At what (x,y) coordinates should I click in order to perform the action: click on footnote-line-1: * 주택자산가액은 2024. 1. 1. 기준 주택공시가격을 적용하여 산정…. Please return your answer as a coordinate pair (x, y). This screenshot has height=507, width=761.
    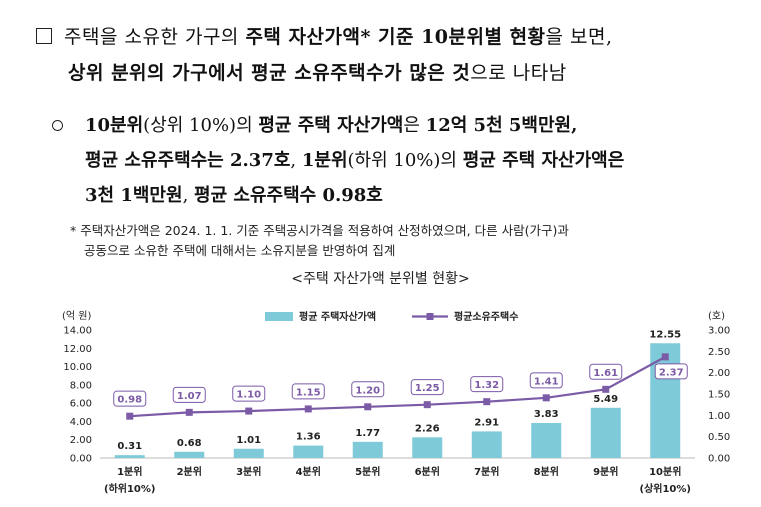
    Looking at the image, I should click on (319, 229).